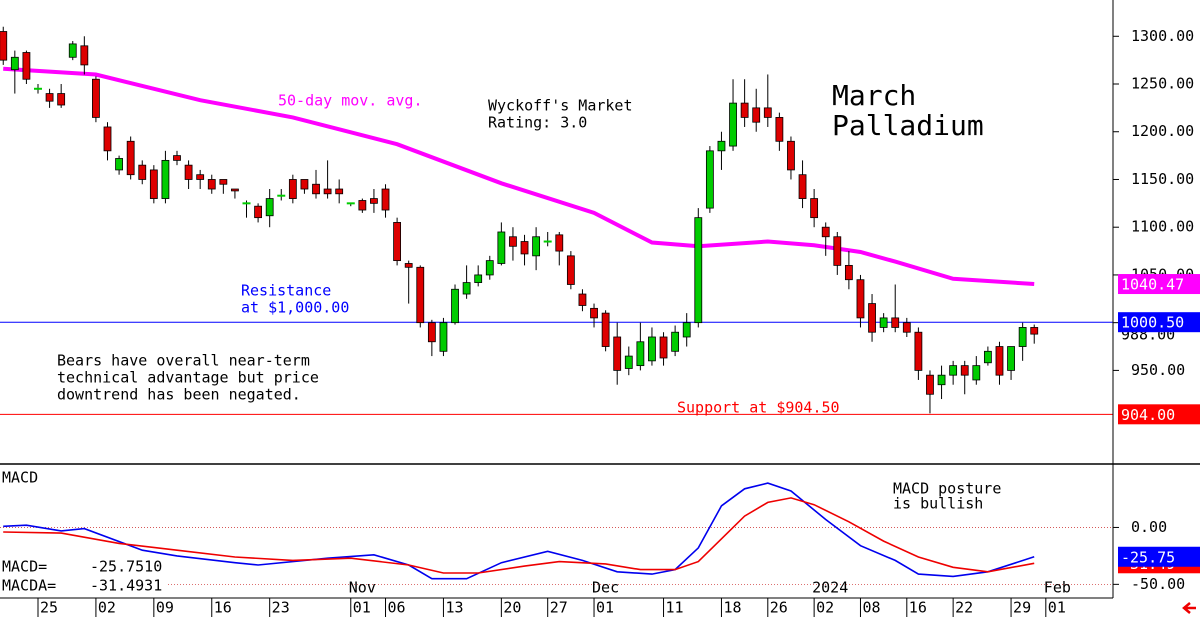 This screenshot has width=1200, height=617. I want to click on comment: technical advantage but price, so click(188, 378).